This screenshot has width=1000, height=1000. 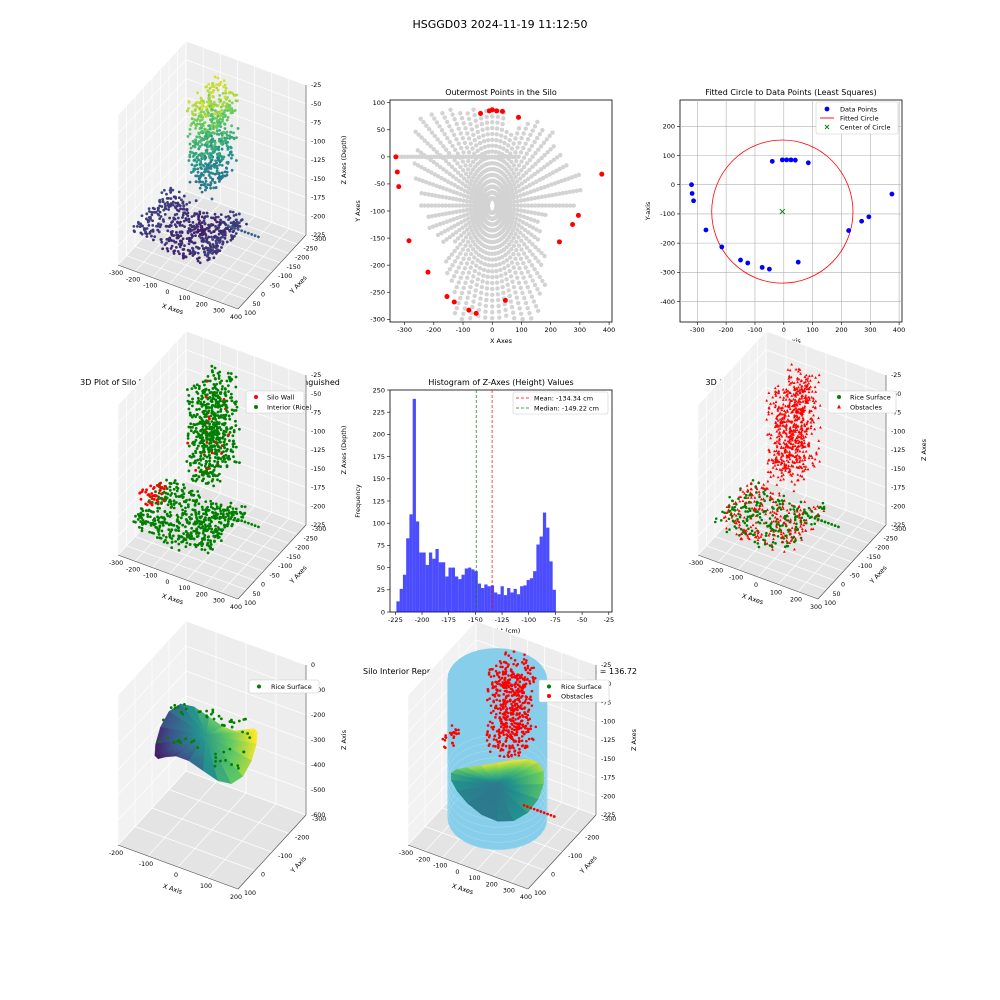 What do you see at coordinates (535, 591) in the screenshot?
I see `histogram-bar` at bounding box center [535, 591].